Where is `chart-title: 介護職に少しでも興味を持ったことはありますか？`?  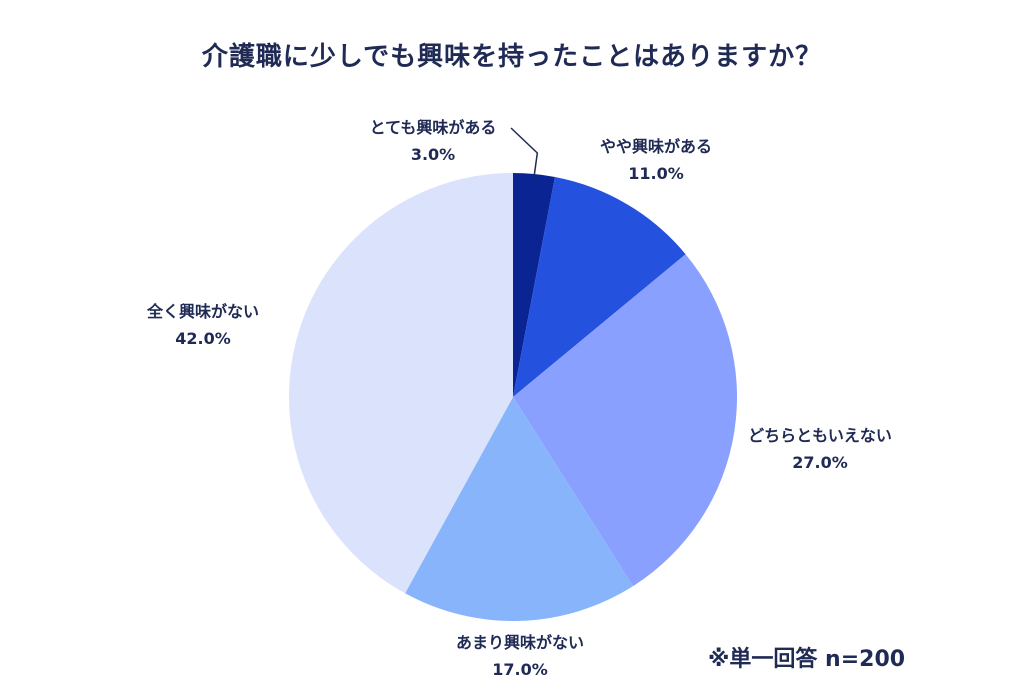
chart-title: 介護職に少しでも興味を持ったことはありますか？ is located at coordinates (512, 57).